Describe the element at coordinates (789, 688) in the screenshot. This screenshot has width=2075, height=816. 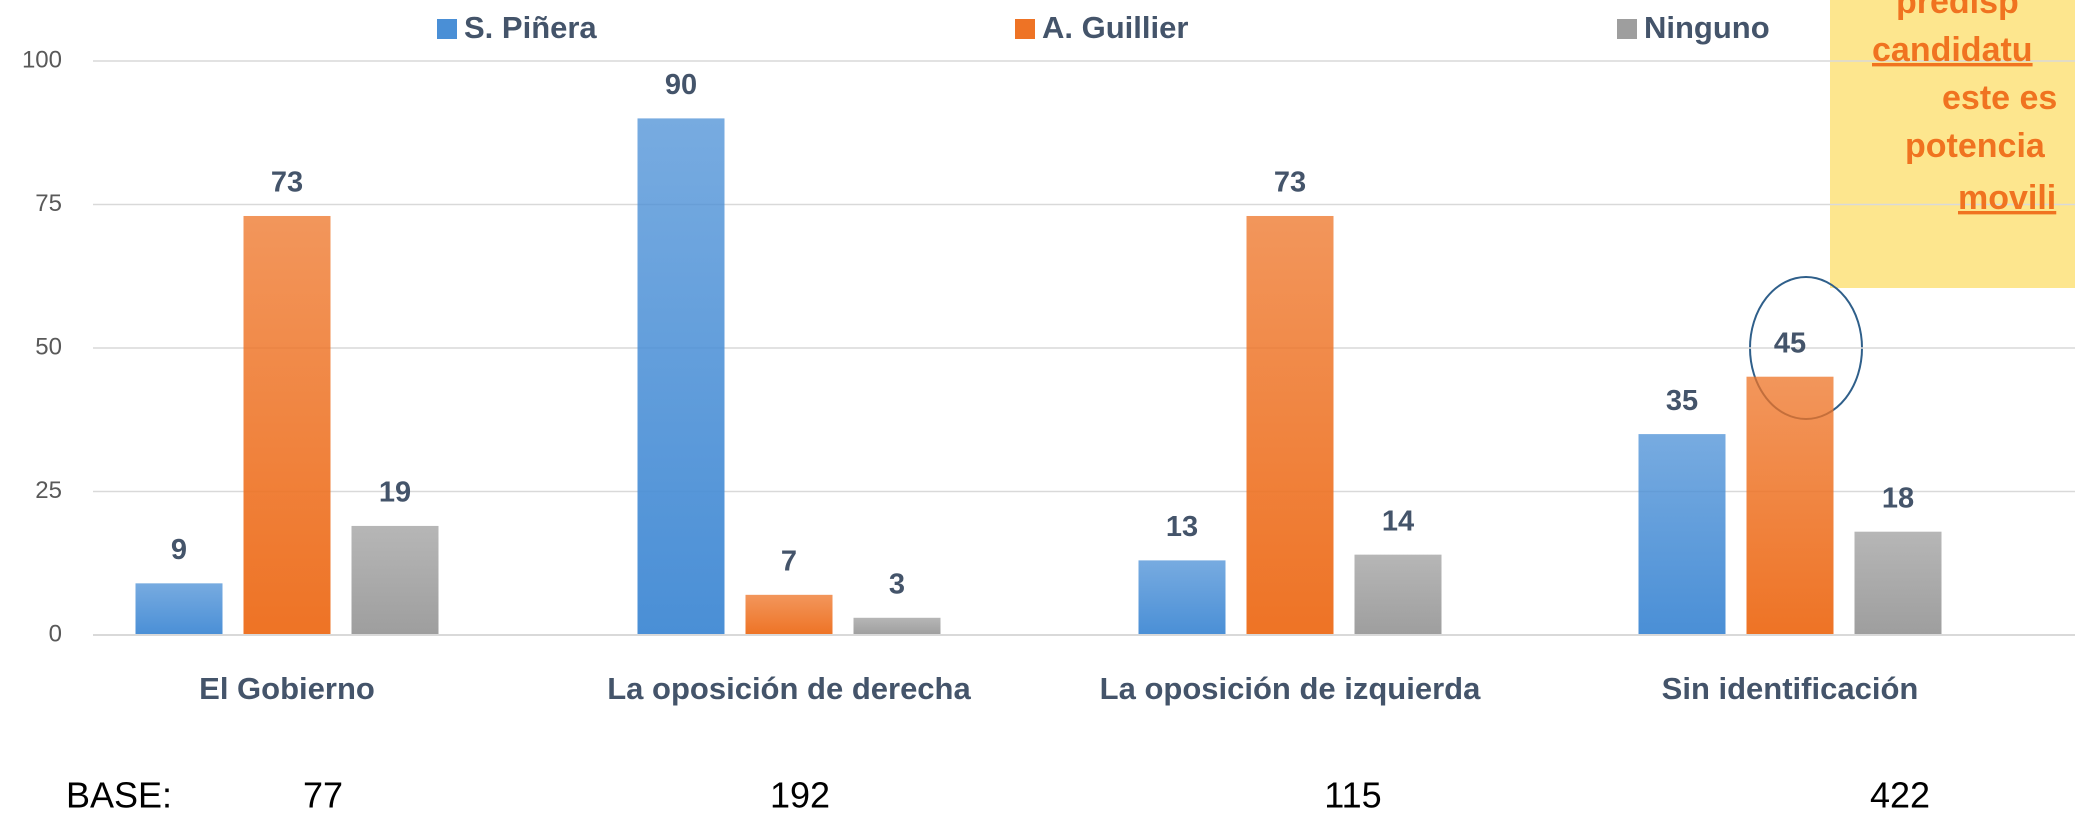
I see `x-tick-label: La oposición de derecha` at that location.